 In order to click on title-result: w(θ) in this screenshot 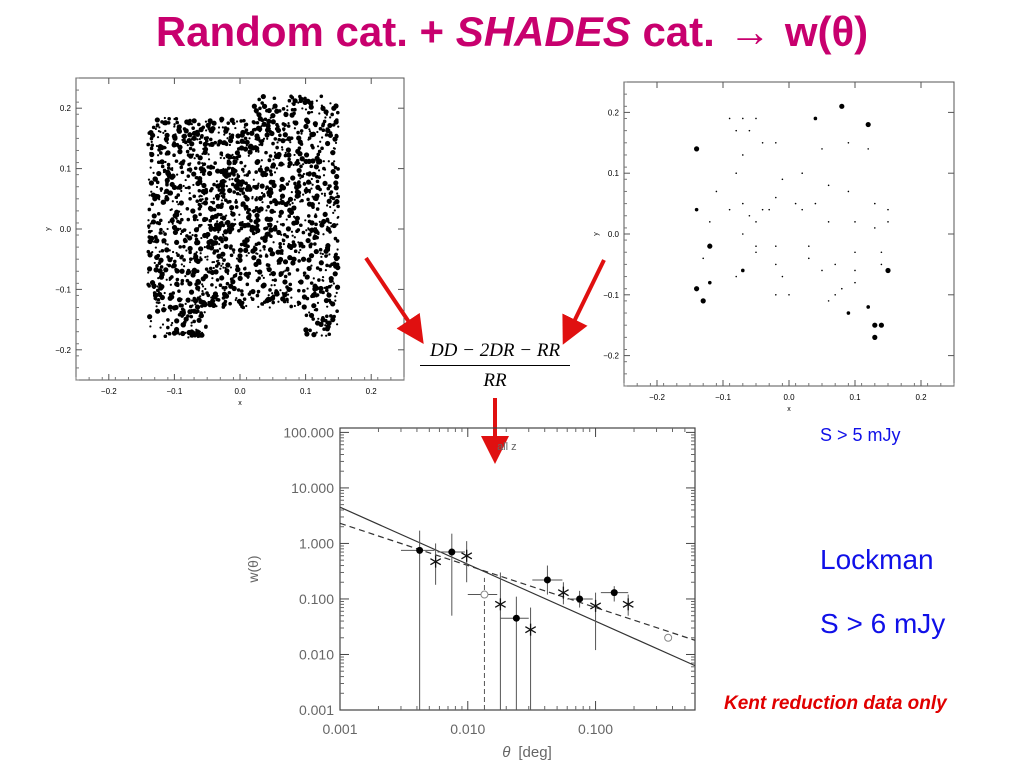, I will do `click(826, 31)`.